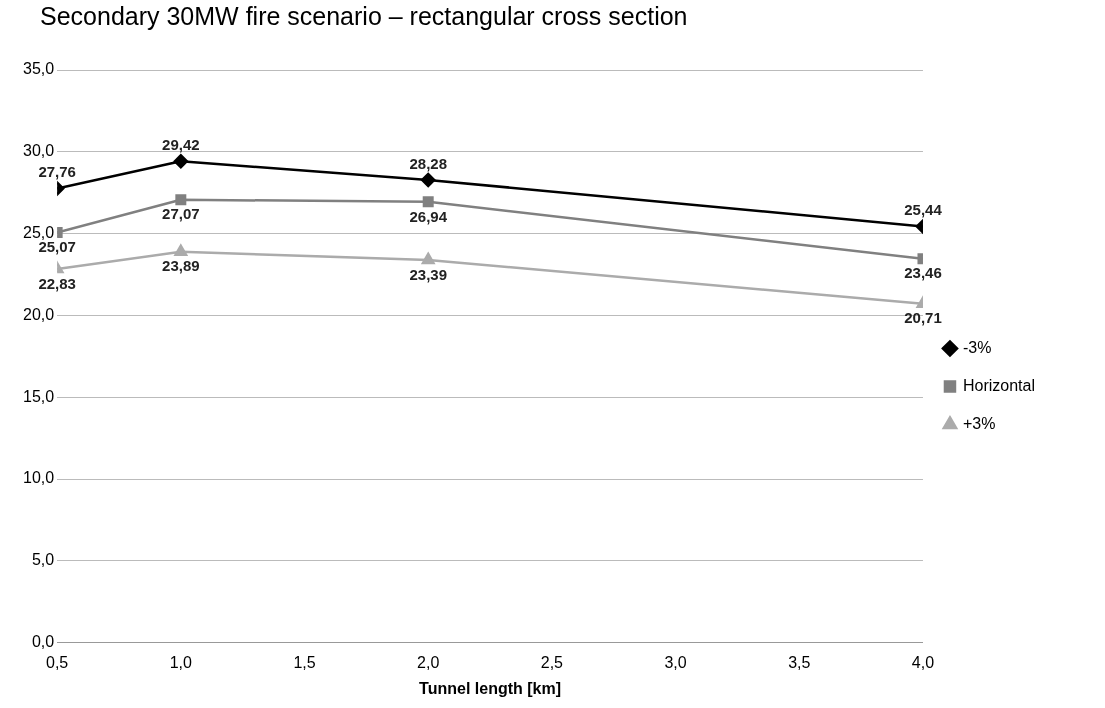 This screenshot has width=1105, height=708. I want to click on y-tick-label: 35,0, so click(39, 69).